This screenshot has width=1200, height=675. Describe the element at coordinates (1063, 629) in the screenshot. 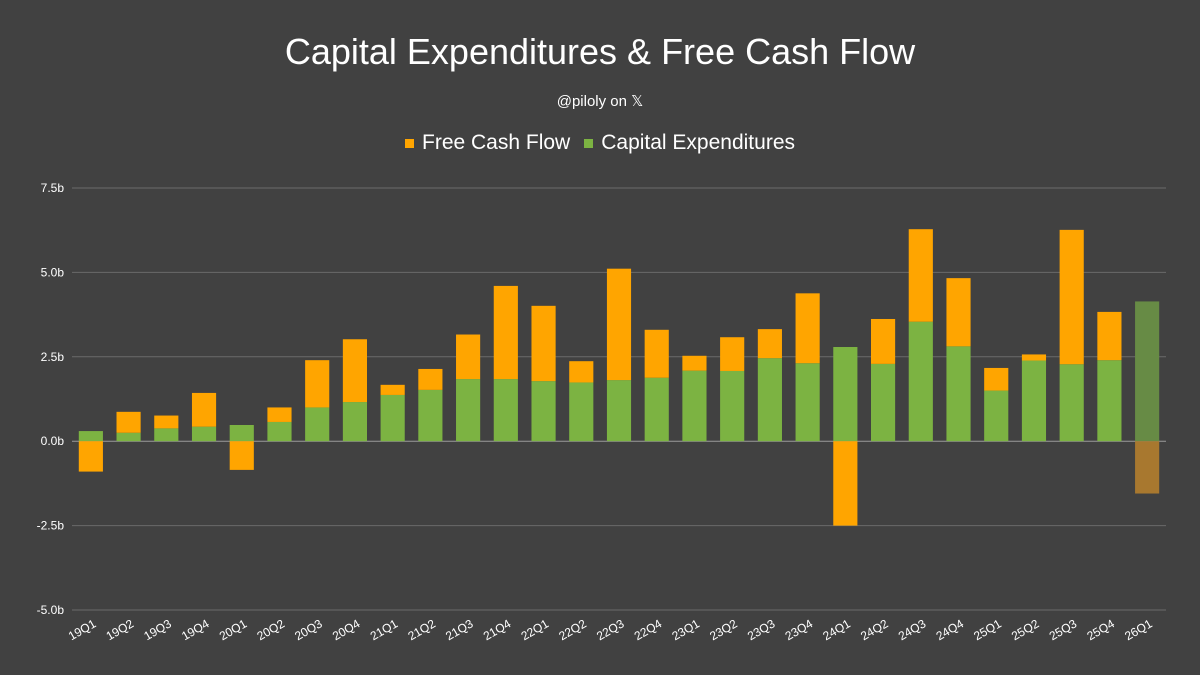

I see `x-tick-label: 25Q3` at that location.